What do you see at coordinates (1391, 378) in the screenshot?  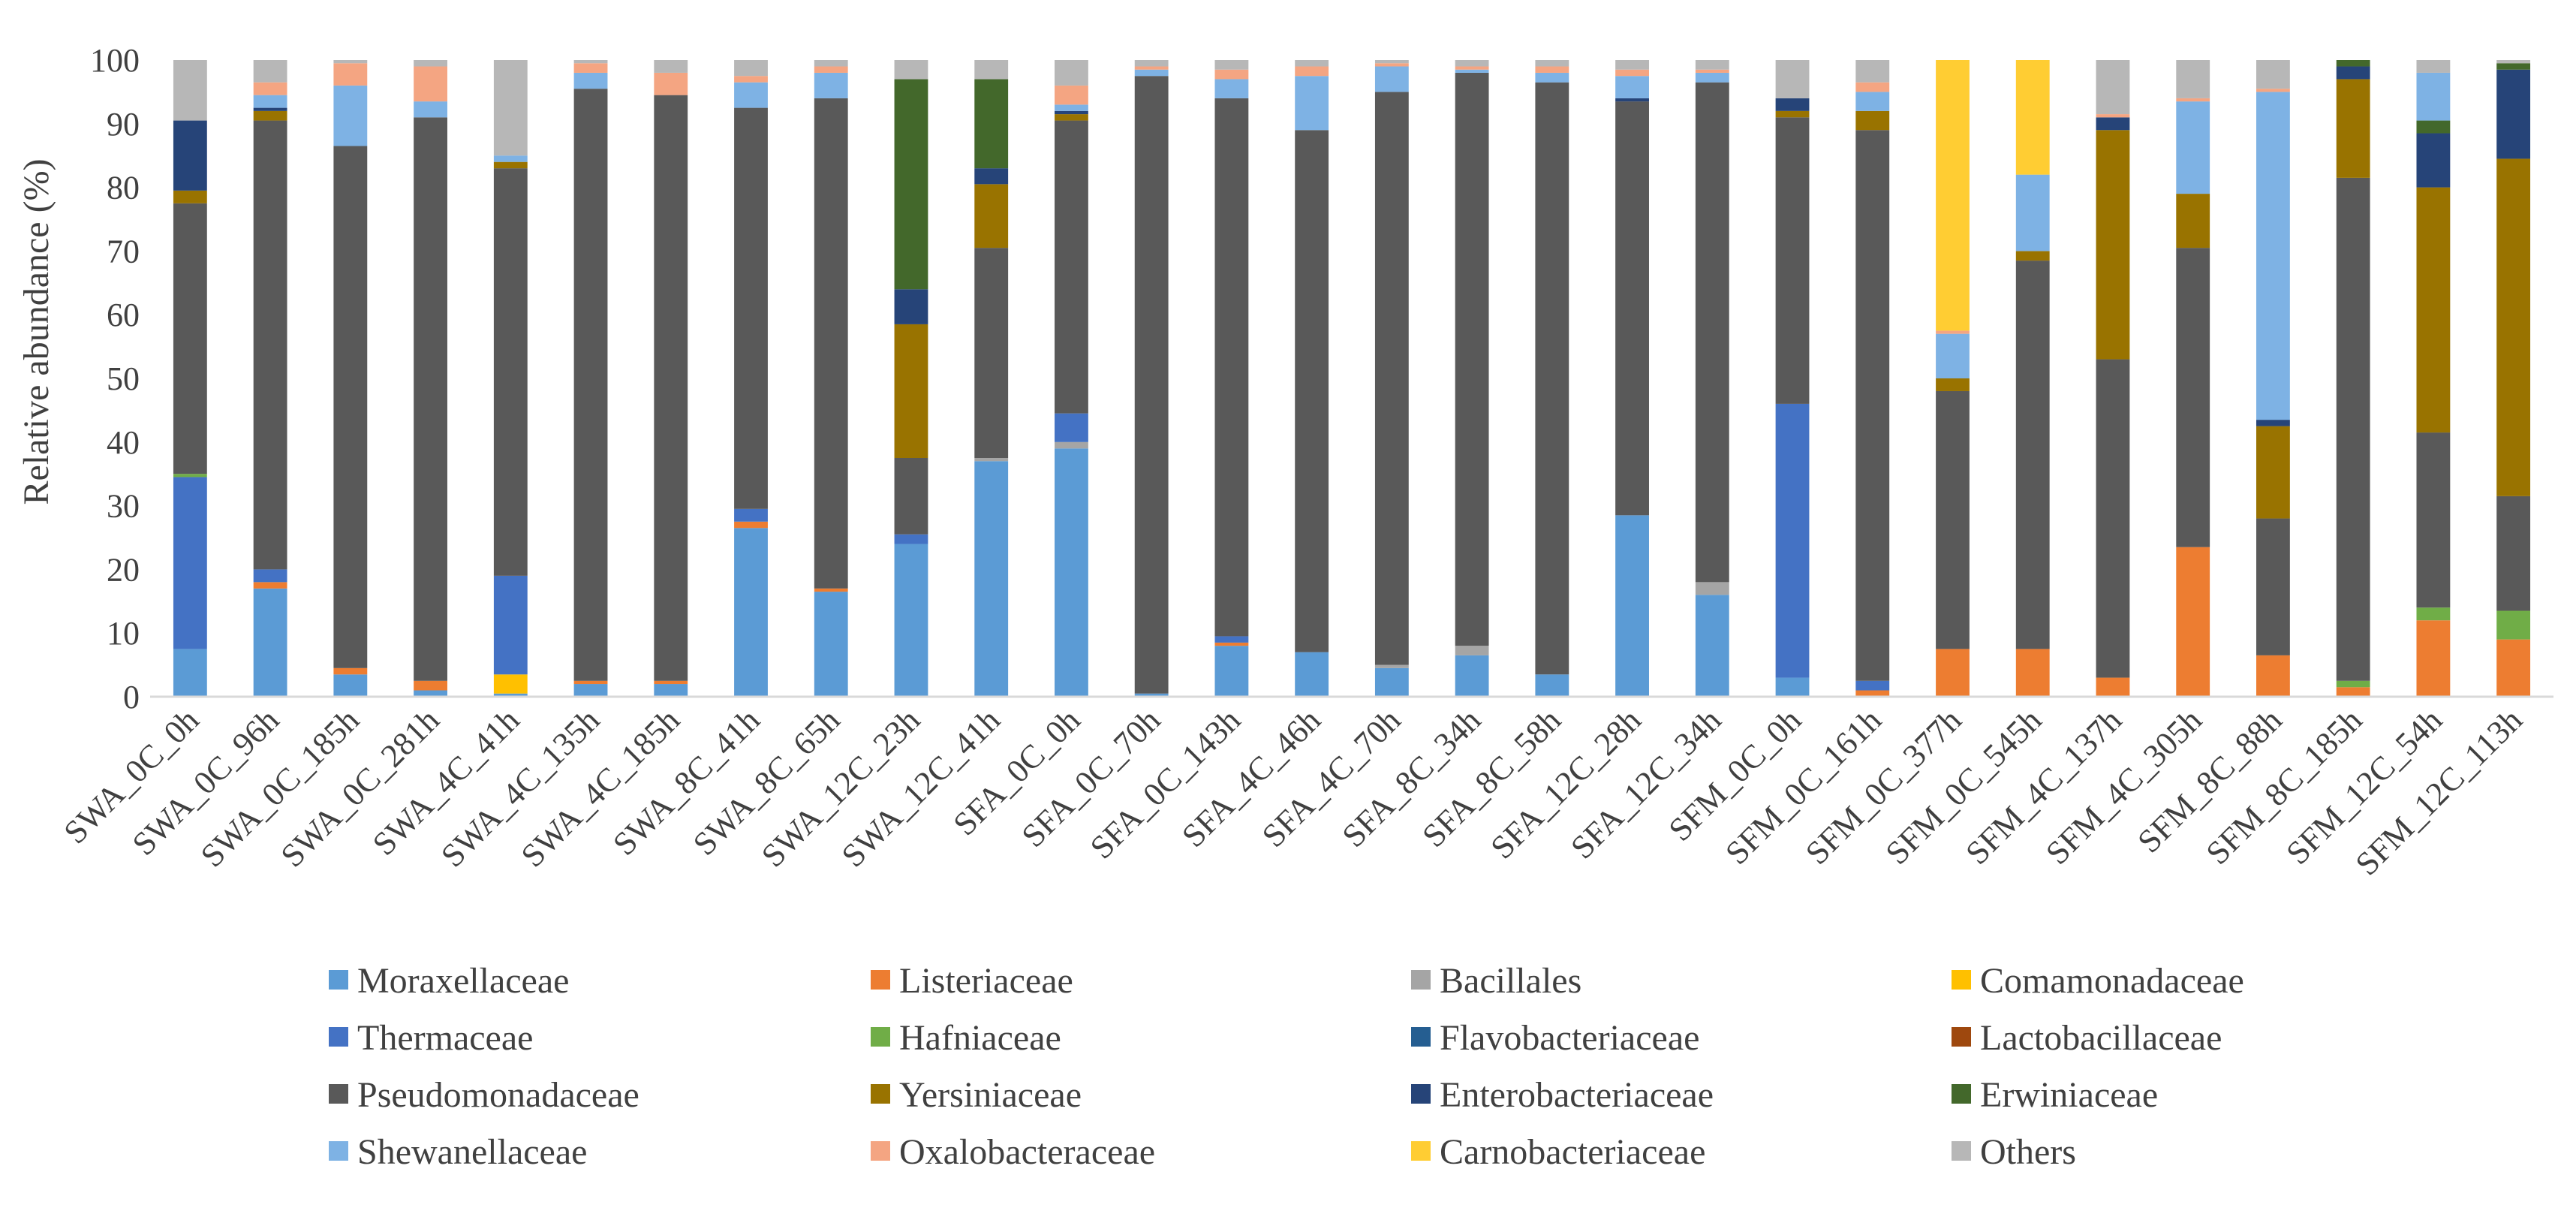 I see `bar-pseudomonadaceae-sfa-4c-70h` at bounding box center [1391, 378].